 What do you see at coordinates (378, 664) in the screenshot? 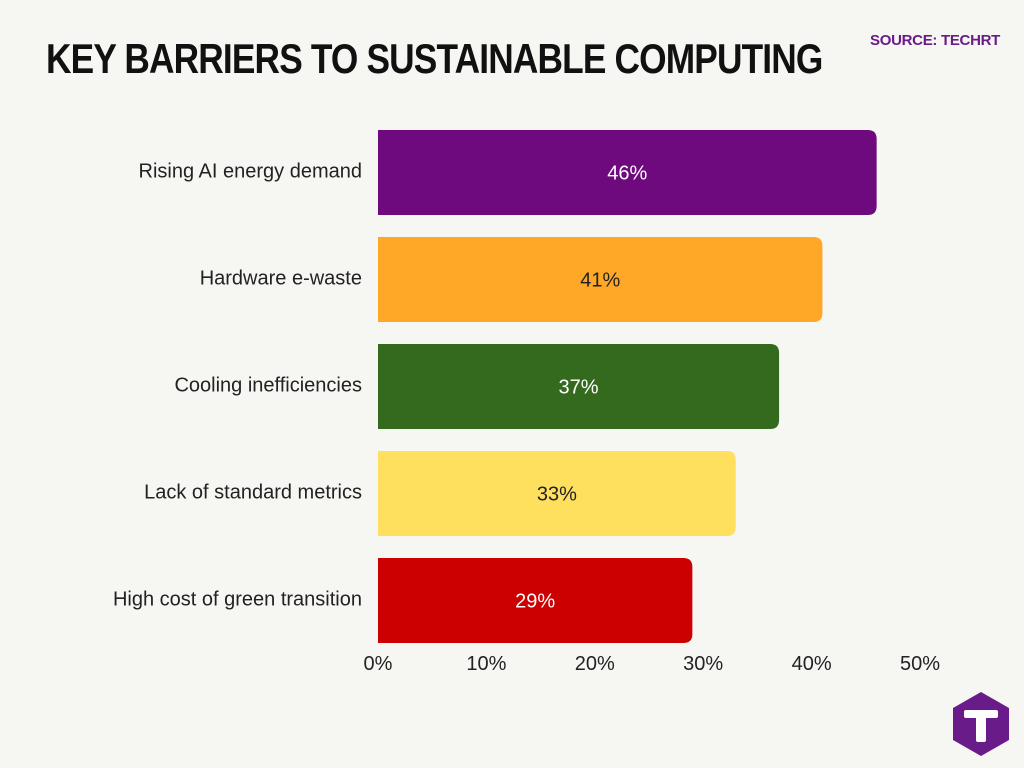
I see `x-tick-label: 0%` at bounding box center [378, 664].